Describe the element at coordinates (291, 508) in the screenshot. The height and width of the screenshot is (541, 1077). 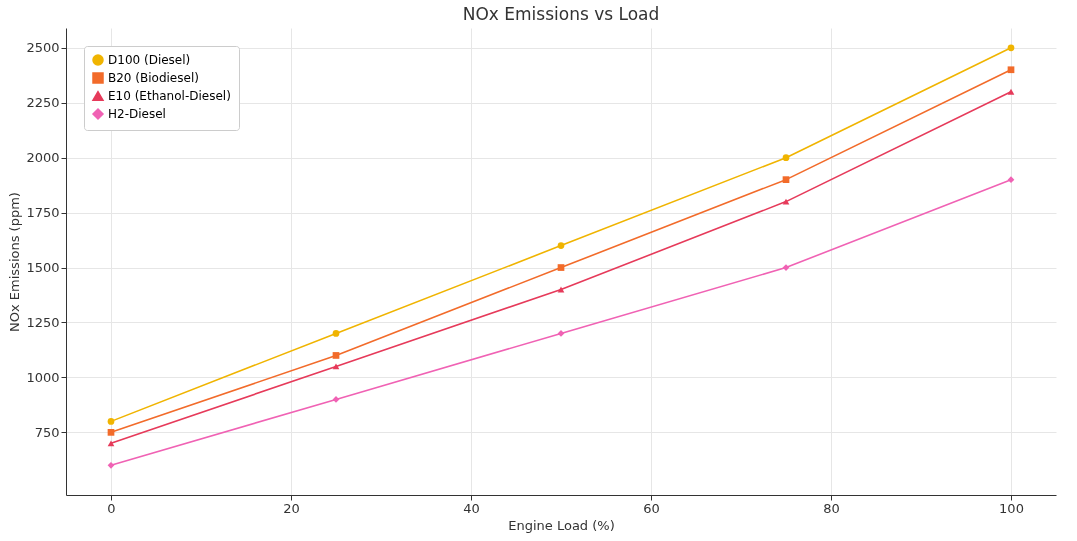
I see `x-tick-label: 20` at that location.